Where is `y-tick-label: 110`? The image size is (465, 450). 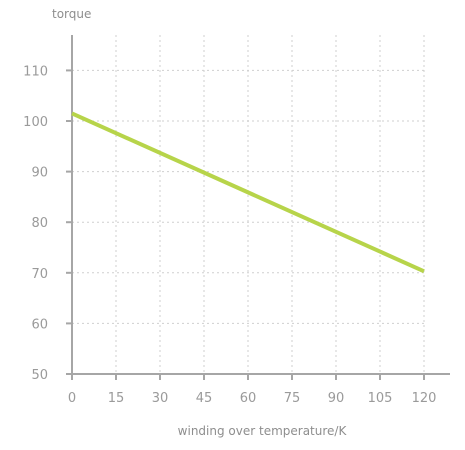 y-tick-label: 110 is located at coordinates (35, 71).